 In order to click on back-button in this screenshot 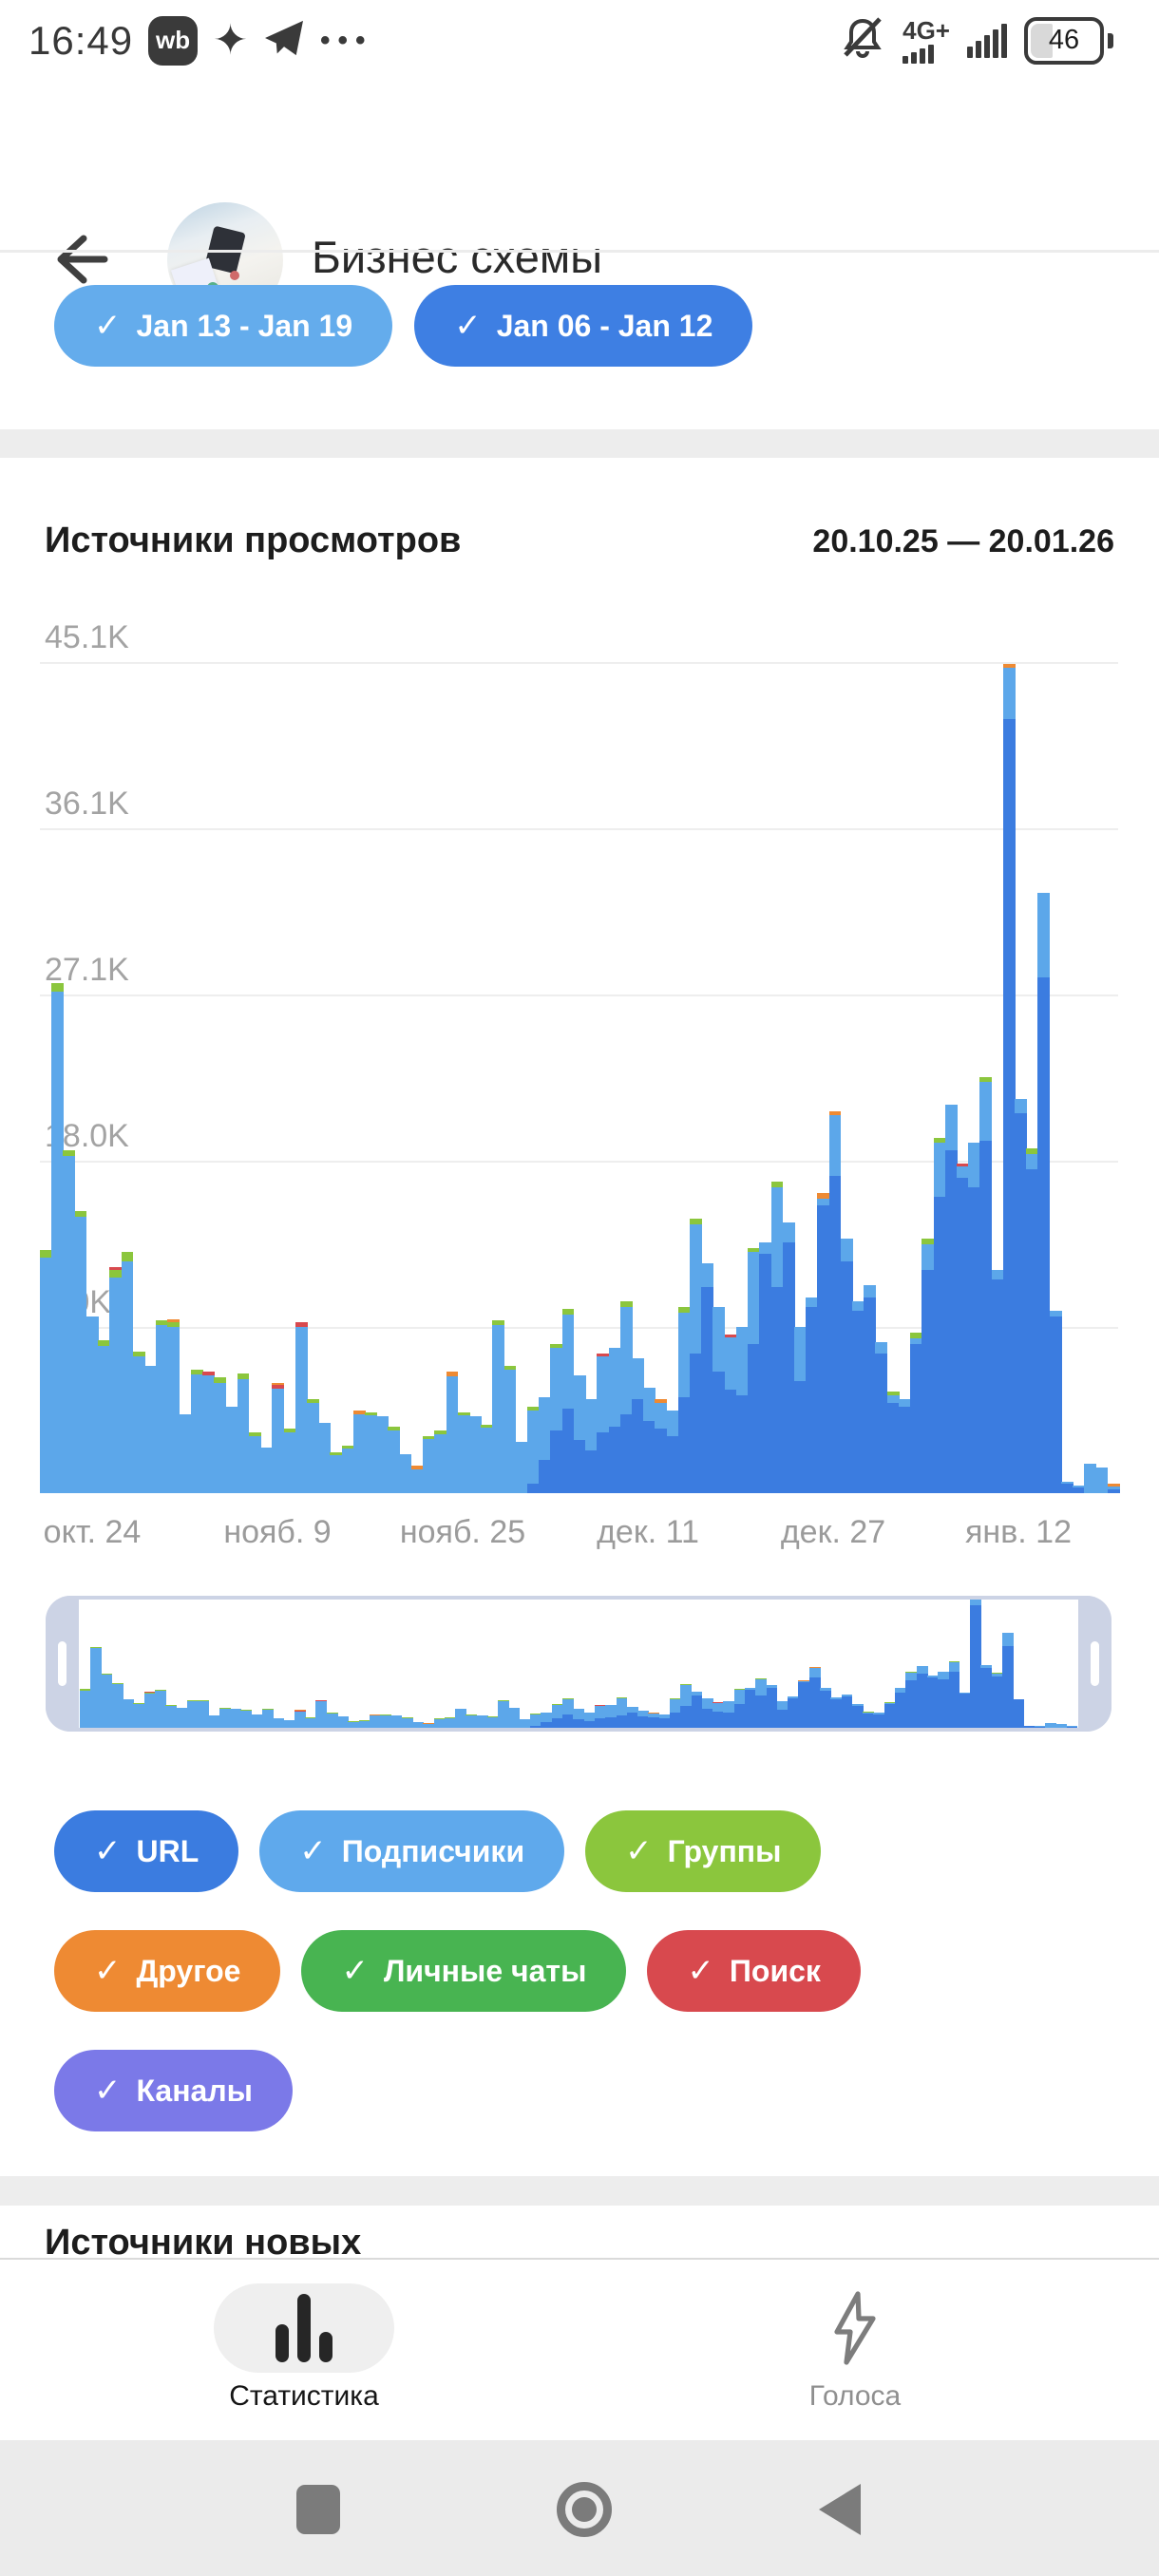, I will do `click(76, 259)`.